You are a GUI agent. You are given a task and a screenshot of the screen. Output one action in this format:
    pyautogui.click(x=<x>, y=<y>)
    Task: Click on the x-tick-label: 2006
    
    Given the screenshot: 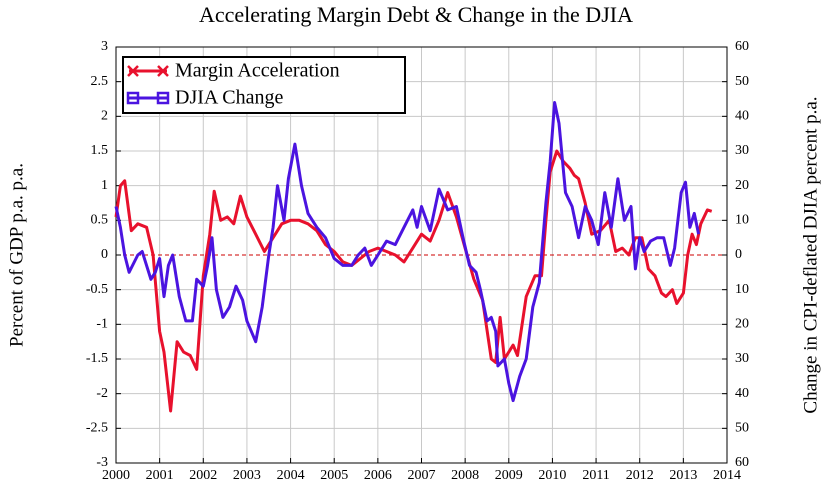 What is the action you would take?
    pyautogui.click(x=378, y=475)
    